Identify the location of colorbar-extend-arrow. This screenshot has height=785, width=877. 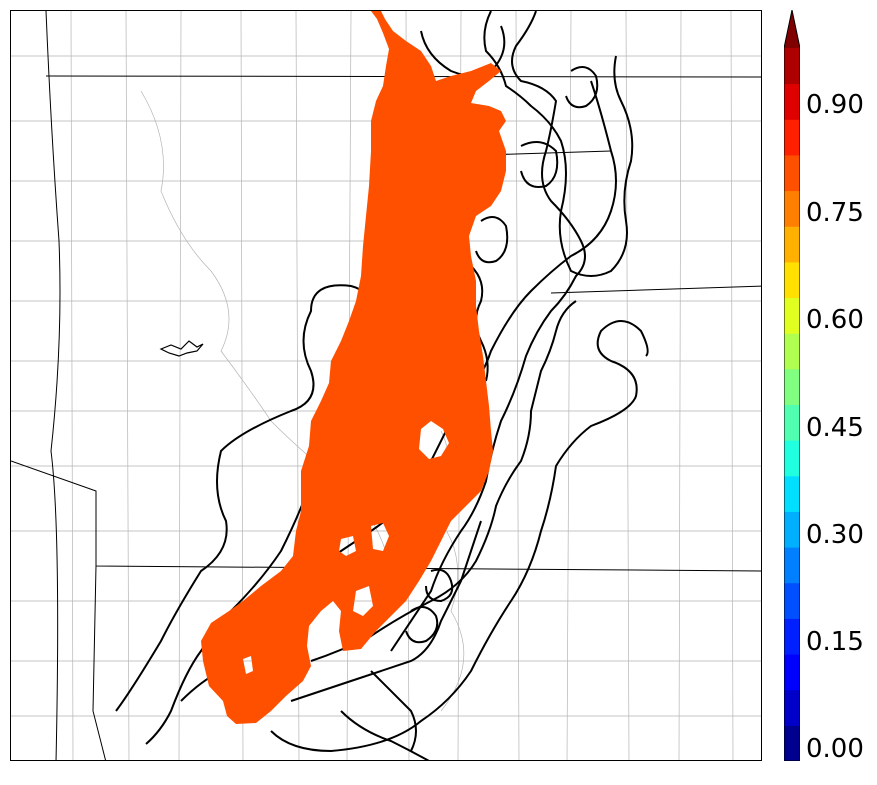
(792, 29).